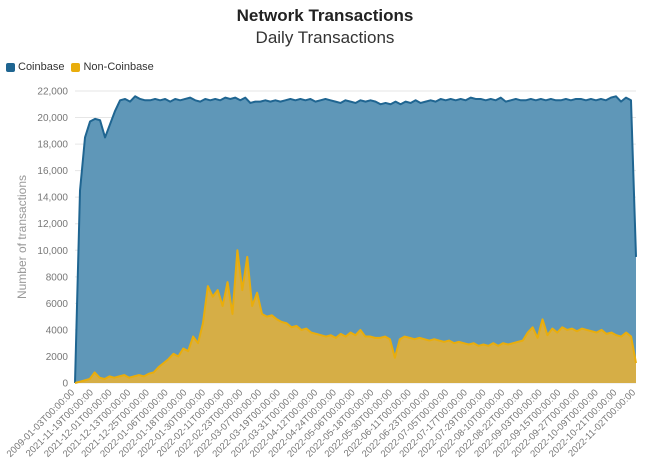 The height and width of the screenshot is (464, 650). I want to click on y-tick-label: 4000, so click(57, 330).